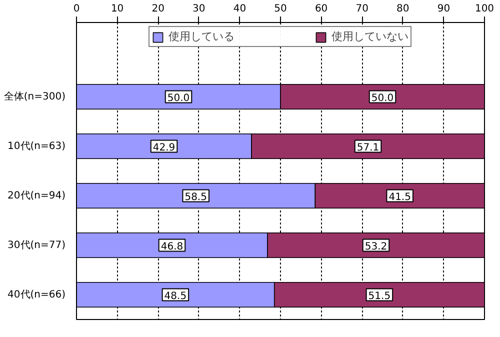 This screenshot has width=500, height=337. Describe the element at coordinates (76, 9) in the screenshot. I see `x-tick-label: 0` at that location.